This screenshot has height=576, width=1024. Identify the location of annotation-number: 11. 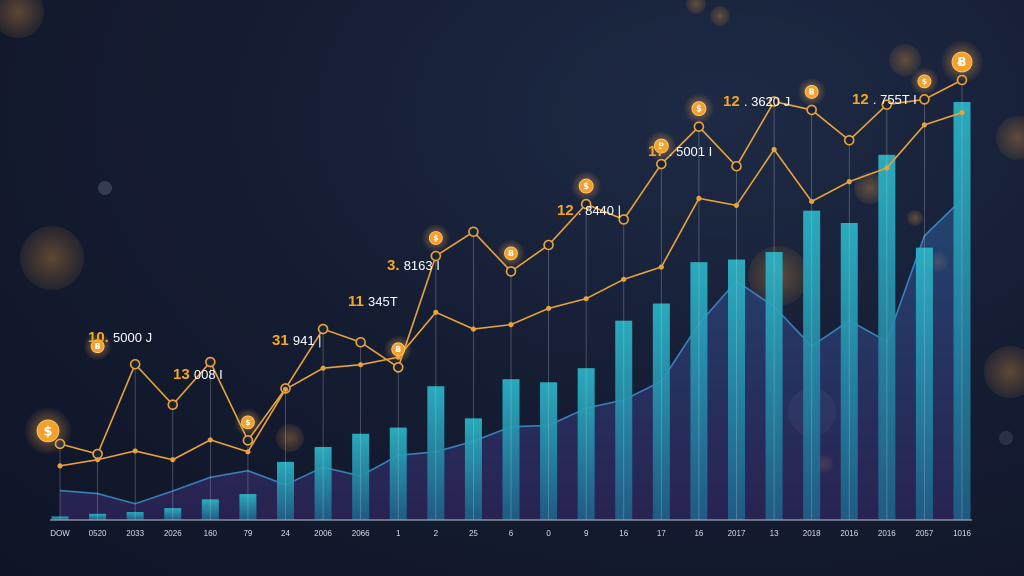
(358, 301).